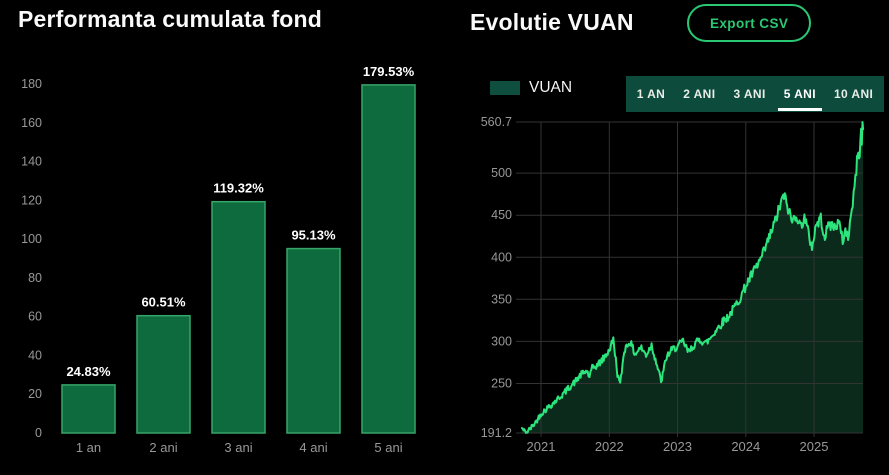 The image size is (889, 475). I want to click on bar-2-ani, so click(163, 374).